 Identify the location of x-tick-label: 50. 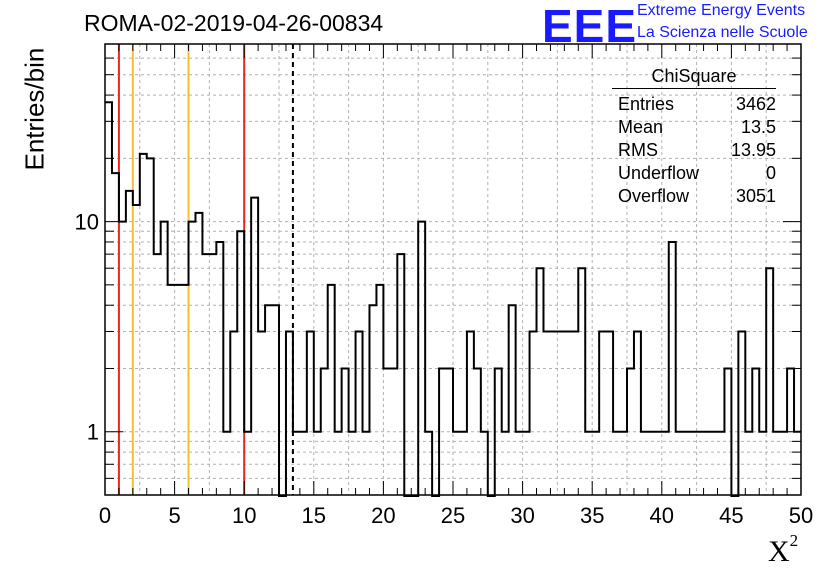
(801, 515).